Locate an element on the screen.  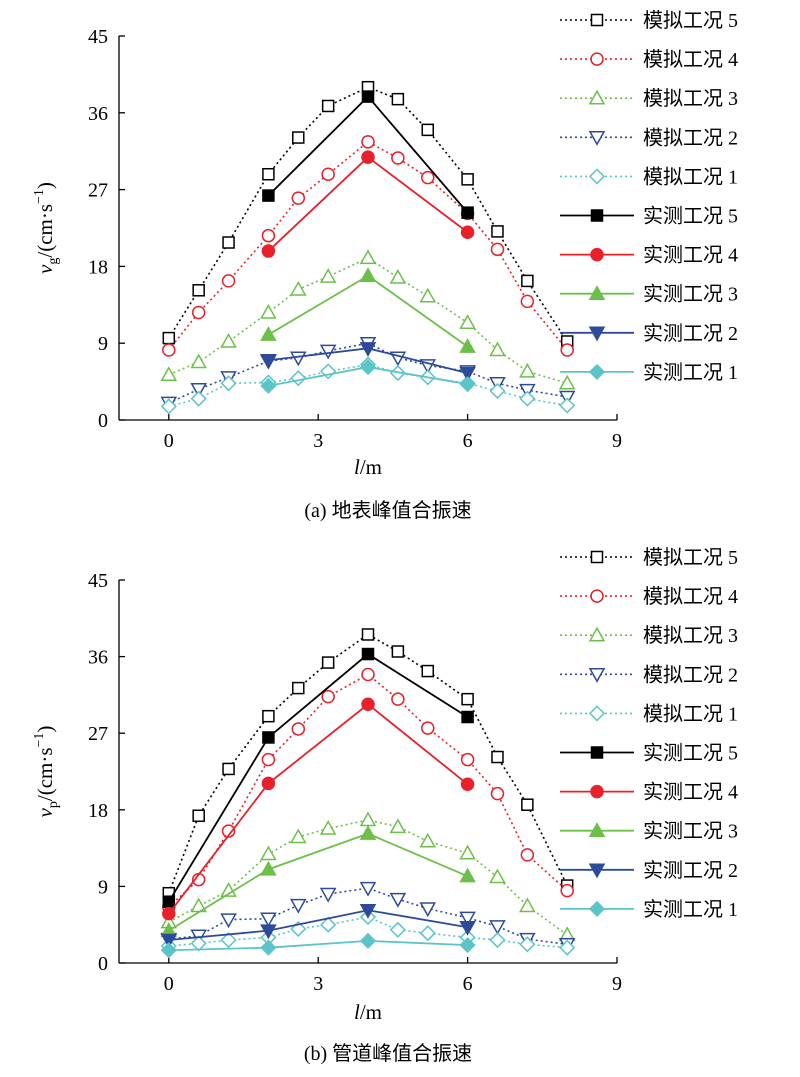
series-line is located at coordinates (318, 925).